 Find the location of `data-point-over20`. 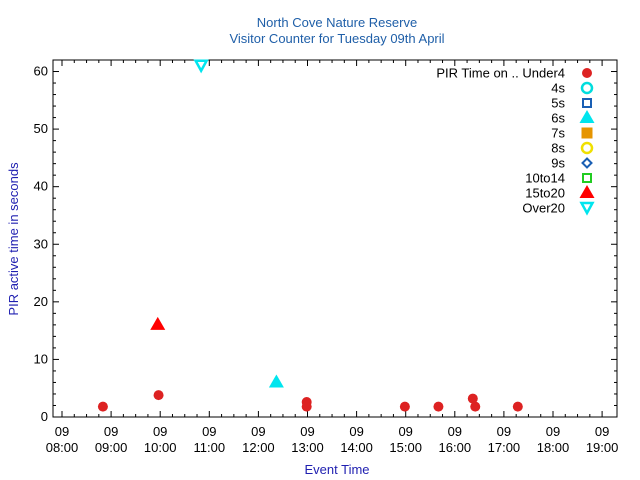

data-point-over20 is located at coordinates (201, 66).